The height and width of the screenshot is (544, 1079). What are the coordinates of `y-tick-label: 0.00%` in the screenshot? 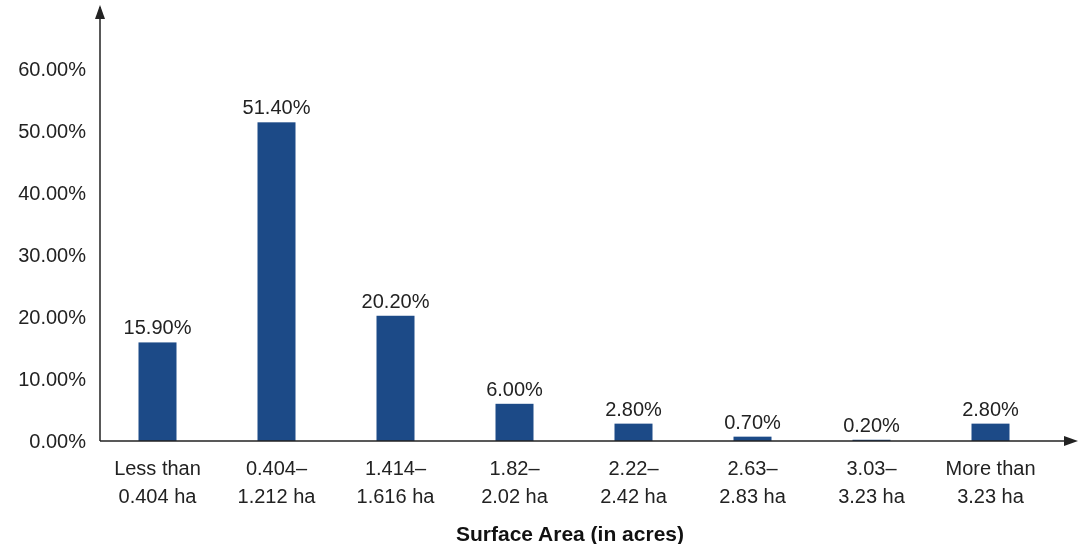 It's located at (58, 441).